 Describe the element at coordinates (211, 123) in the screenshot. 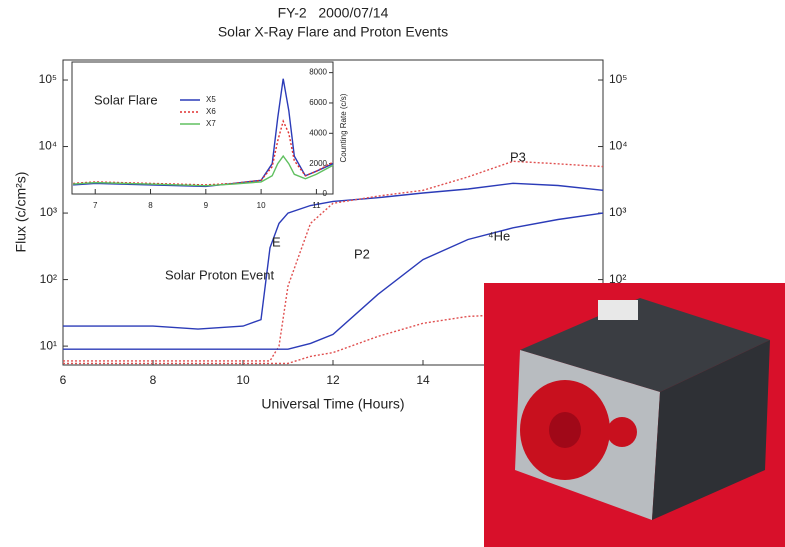

I see `legend-label: X7` at that location.